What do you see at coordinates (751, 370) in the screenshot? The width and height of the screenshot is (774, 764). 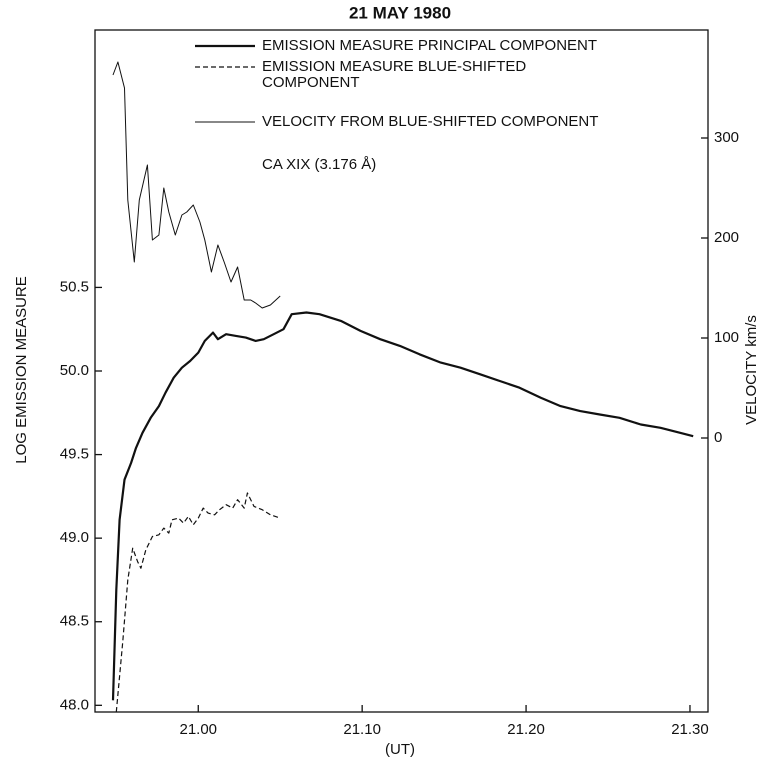 I see `y2-axis-label: VELOCITY km/s` at bounding box center [751, 370].